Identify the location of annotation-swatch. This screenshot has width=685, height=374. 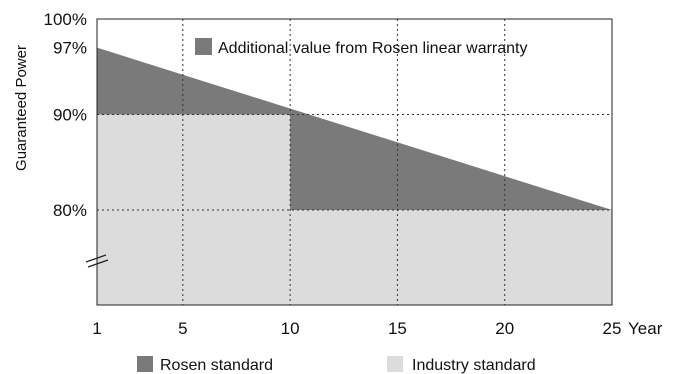
(203, 46).